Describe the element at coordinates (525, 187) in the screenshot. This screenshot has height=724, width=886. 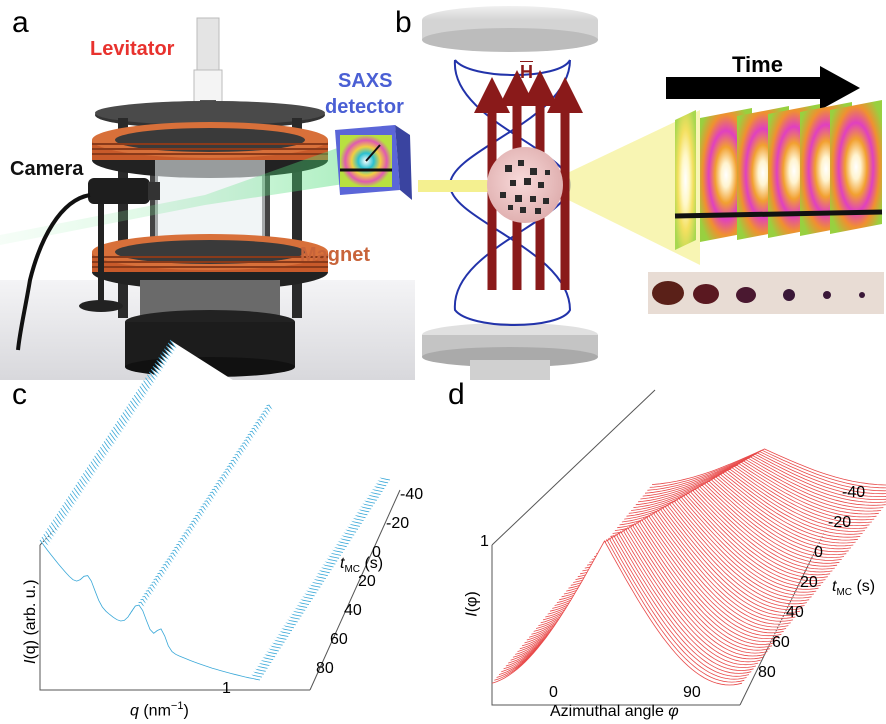
I see `nanocubes` at that location.